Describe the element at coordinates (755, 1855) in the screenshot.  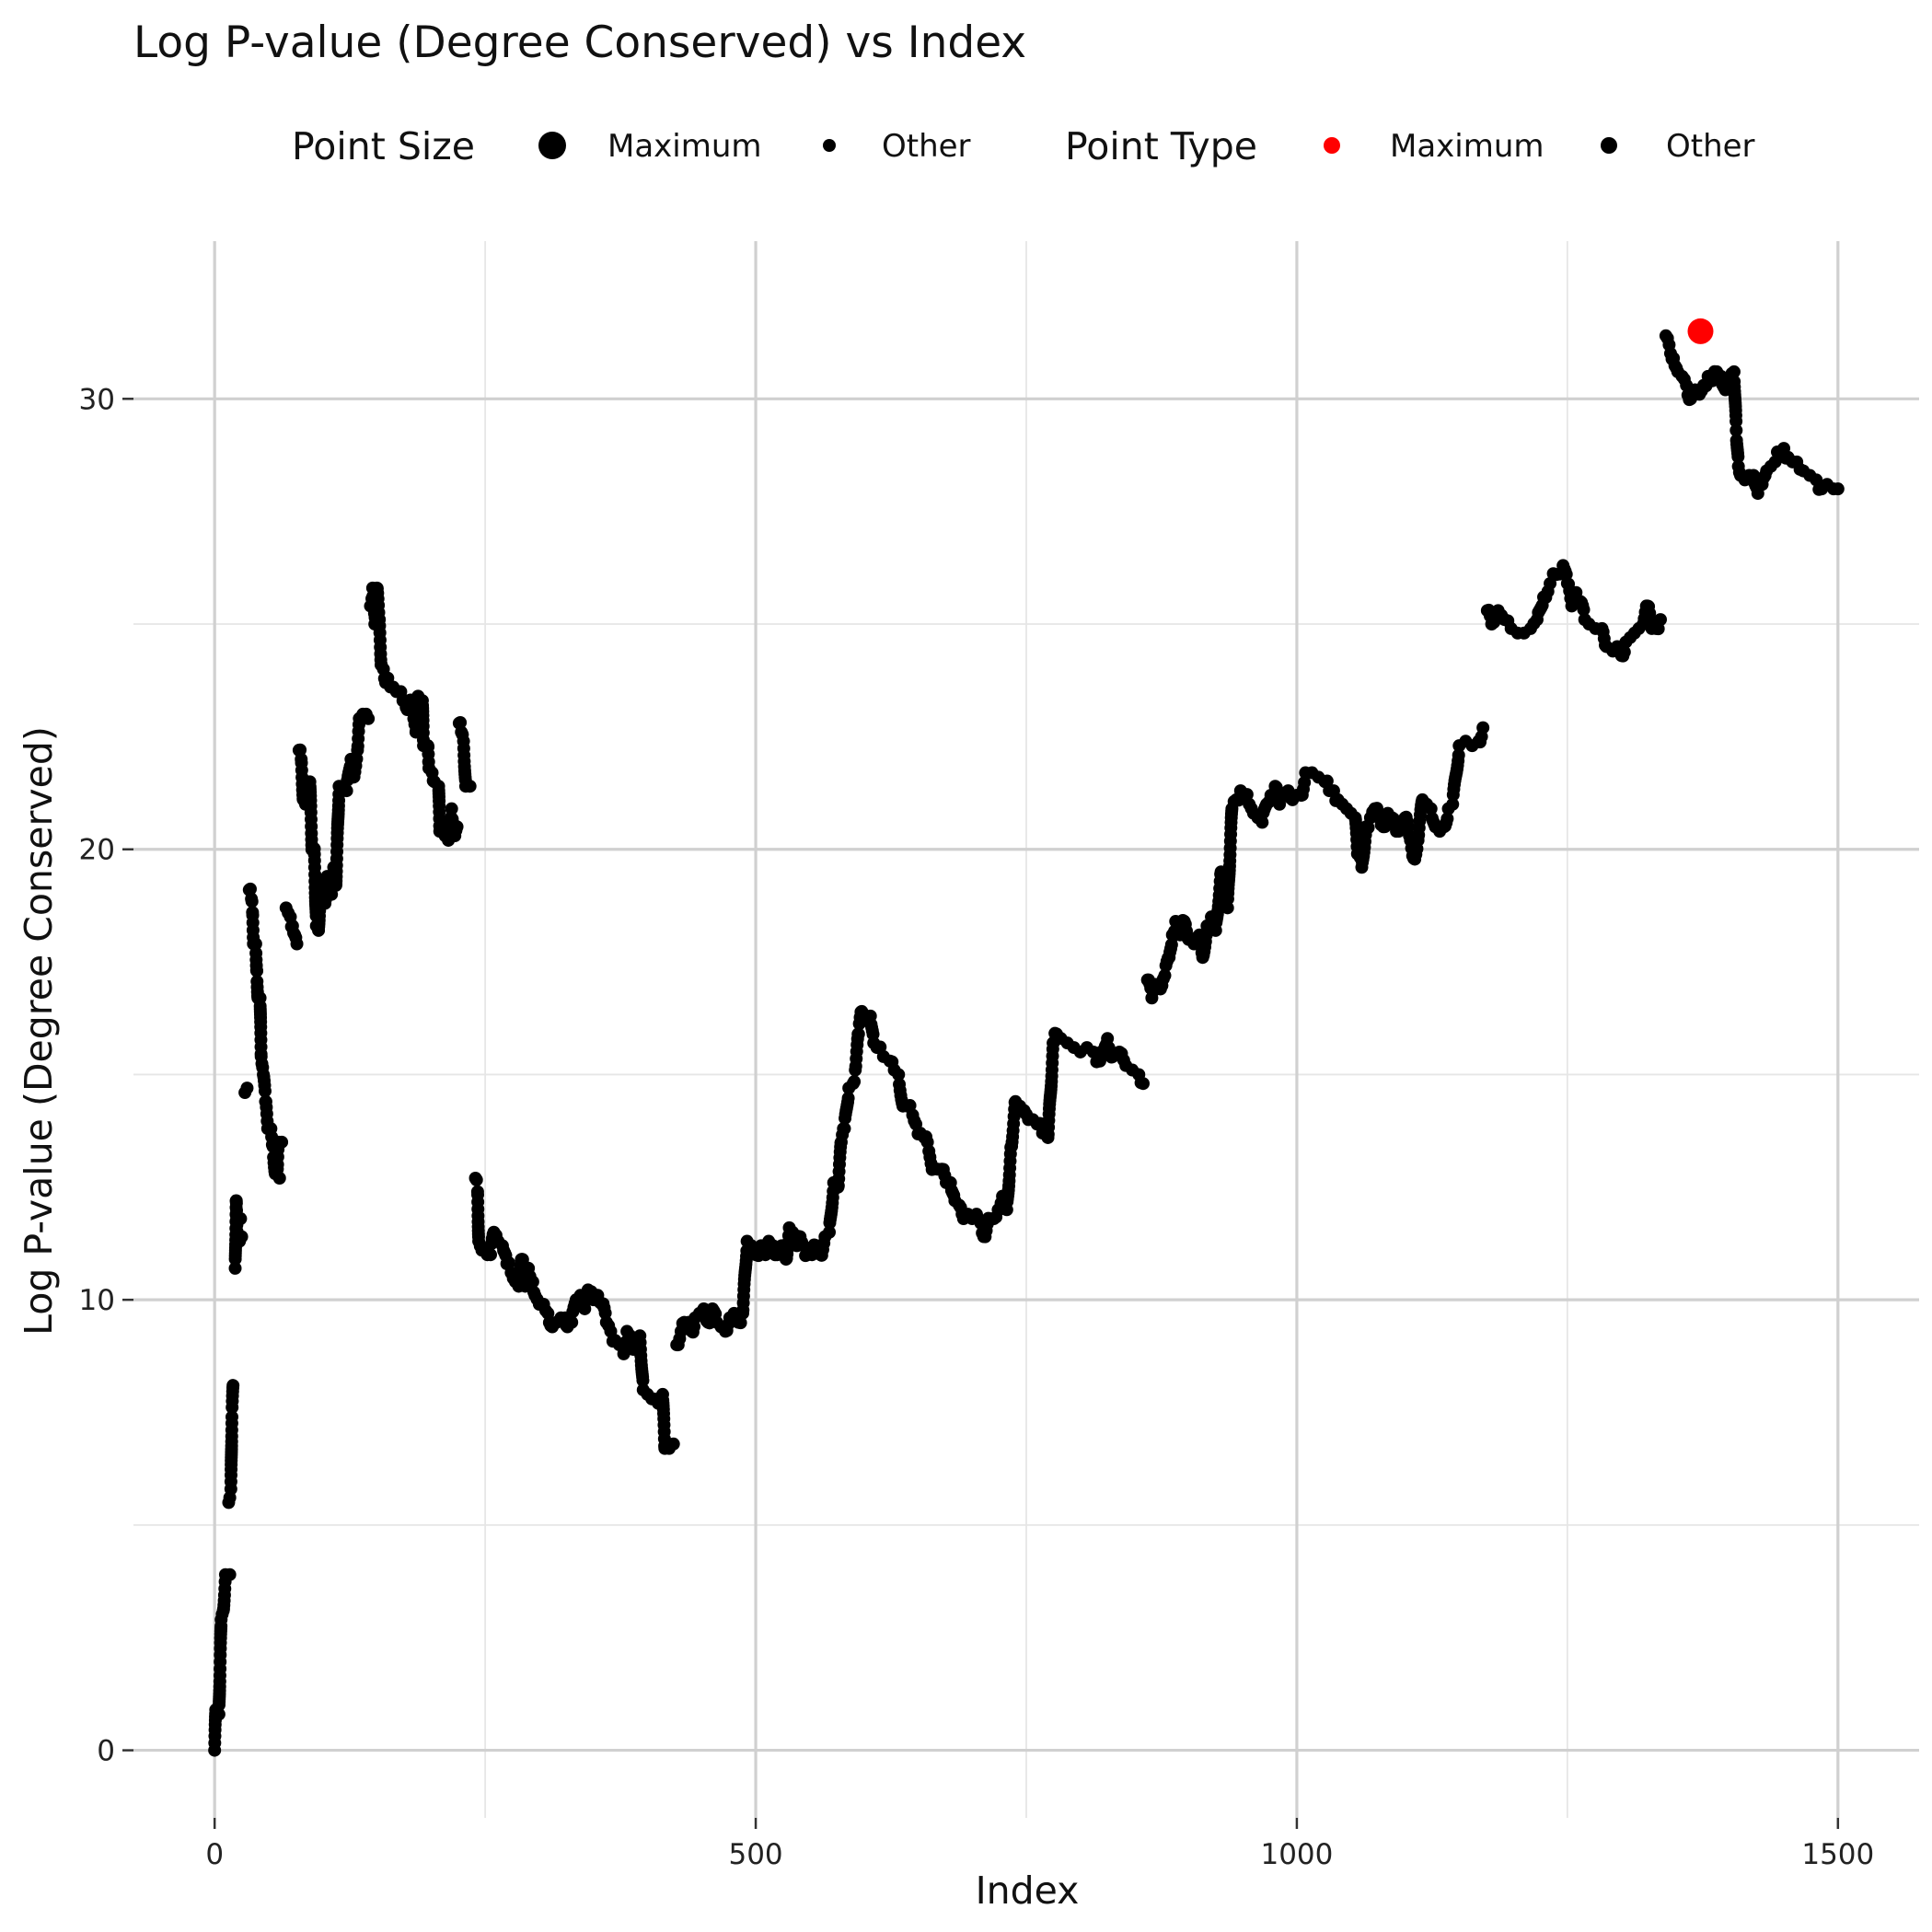
I see `x-tick-label: 500` at that location.